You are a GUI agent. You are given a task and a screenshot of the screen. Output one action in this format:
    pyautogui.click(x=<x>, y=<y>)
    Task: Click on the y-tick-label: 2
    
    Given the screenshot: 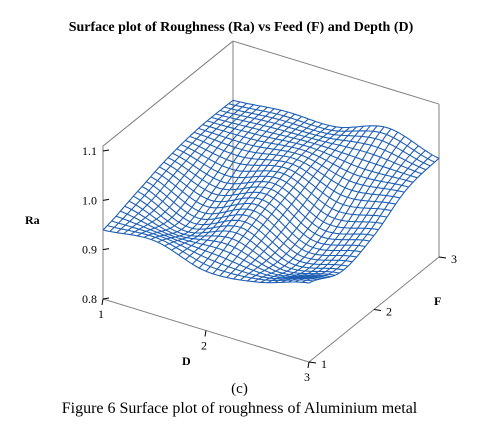 What is the action you would take?
    pyautogui.click(x=389, y=312)
    